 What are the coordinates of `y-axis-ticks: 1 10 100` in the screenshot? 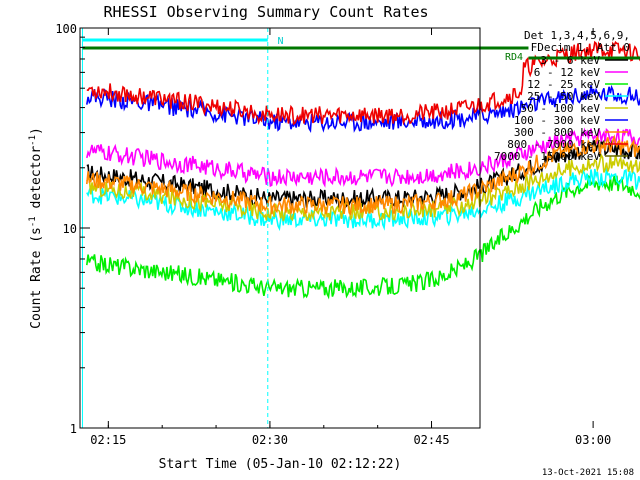 It's located at (72, 229).